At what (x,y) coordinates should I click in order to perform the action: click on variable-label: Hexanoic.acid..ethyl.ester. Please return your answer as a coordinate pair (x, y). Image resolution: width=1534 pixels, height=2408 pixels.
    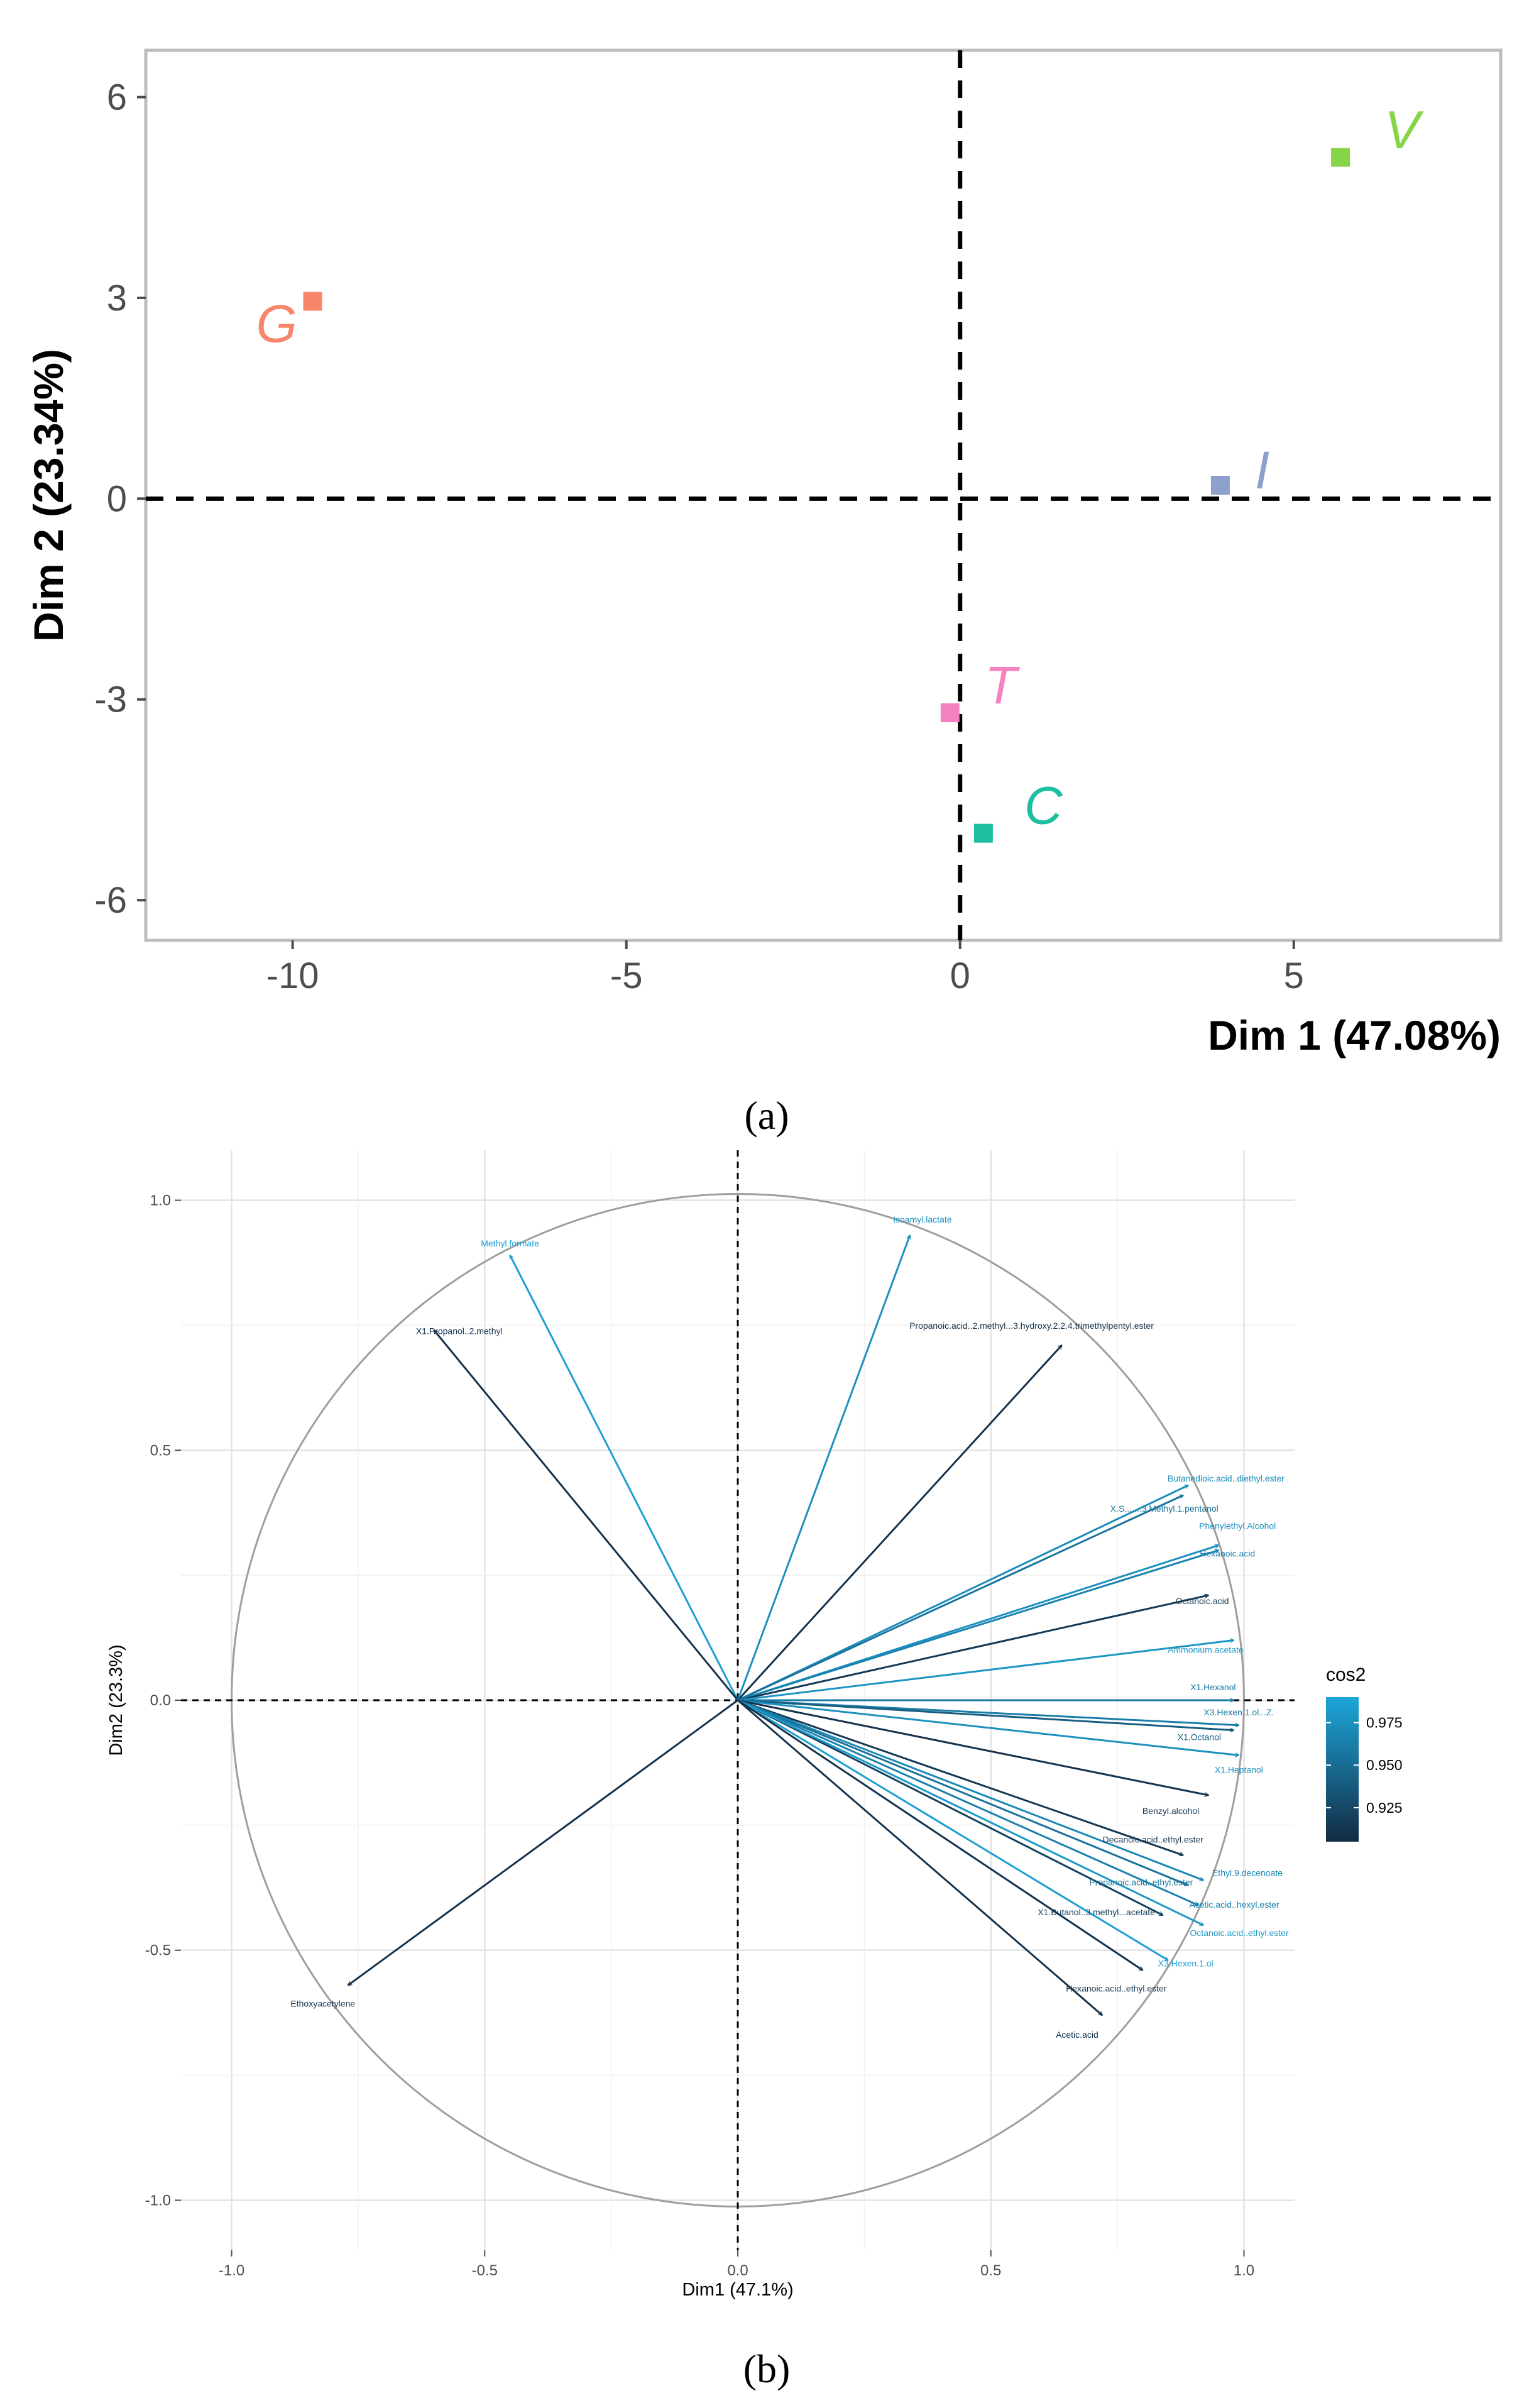
    Looking at the image, I should click on (1116, 1989).